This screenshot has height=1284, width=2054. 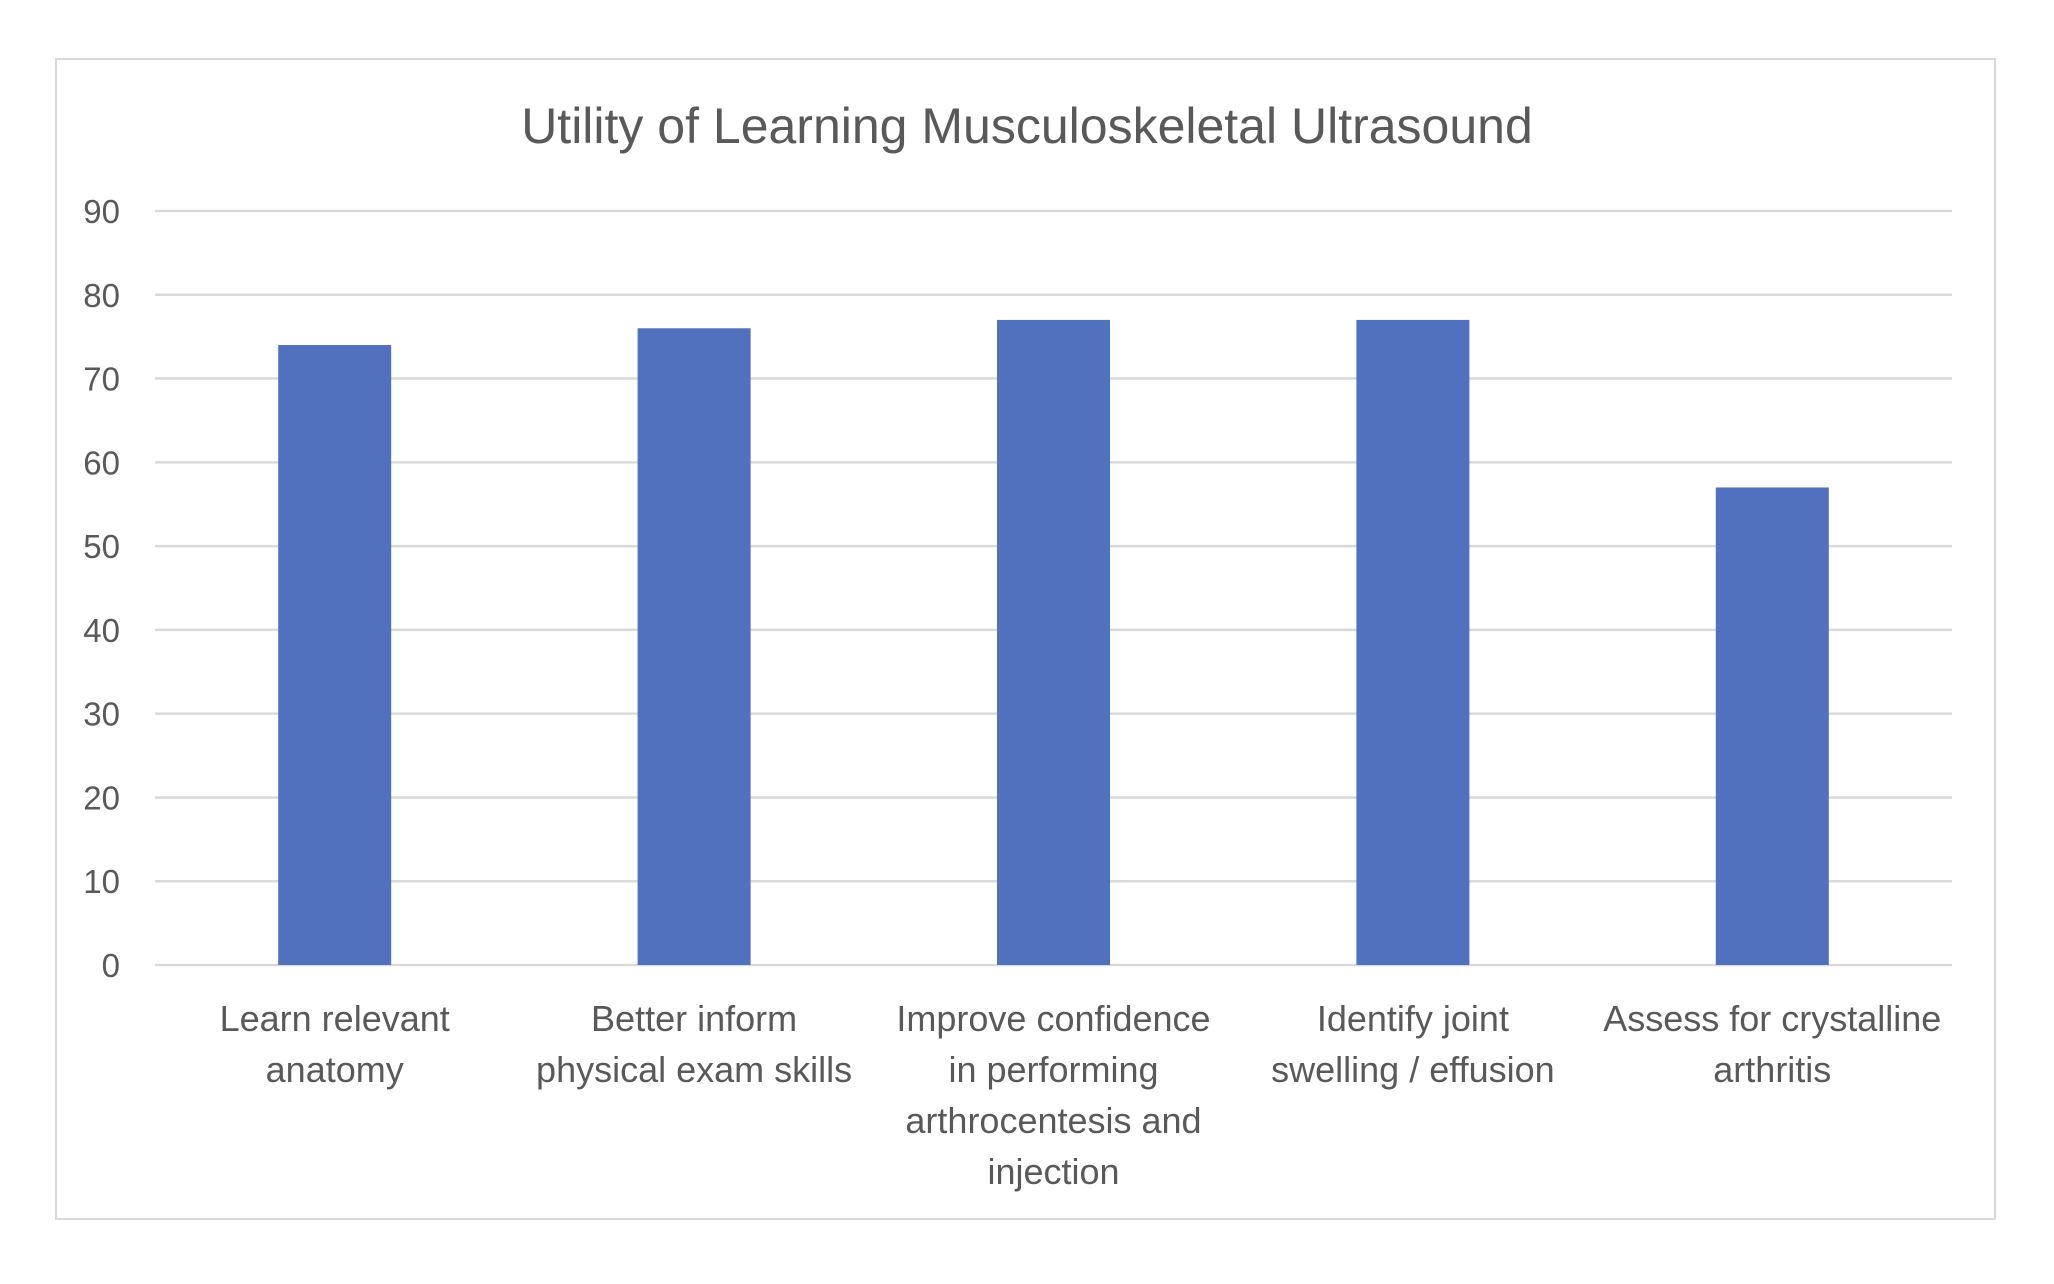 What do you see at coordinates (335, 1069) in the screenshot?
I see `x-tick-label: anatomy` at bounding box center [335, 1069].